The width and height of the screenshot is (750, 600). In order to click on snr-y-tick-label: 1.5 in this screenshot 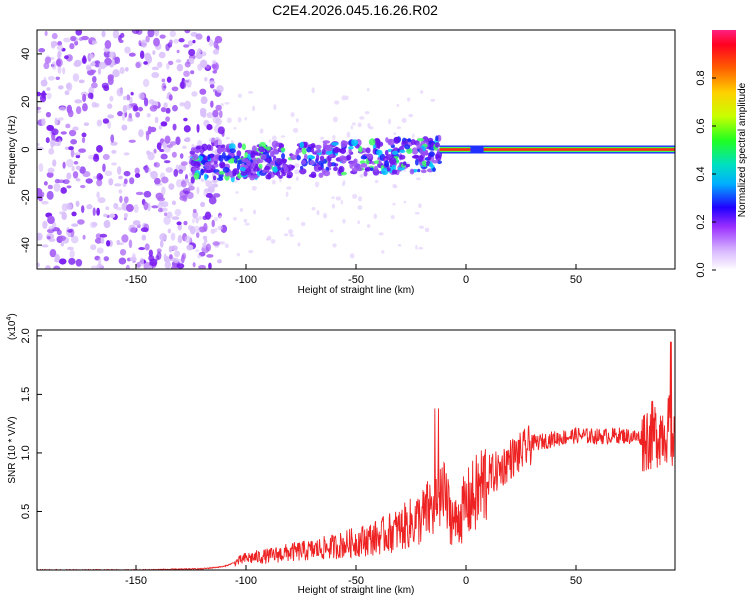, I will do `click(26, 394)`.